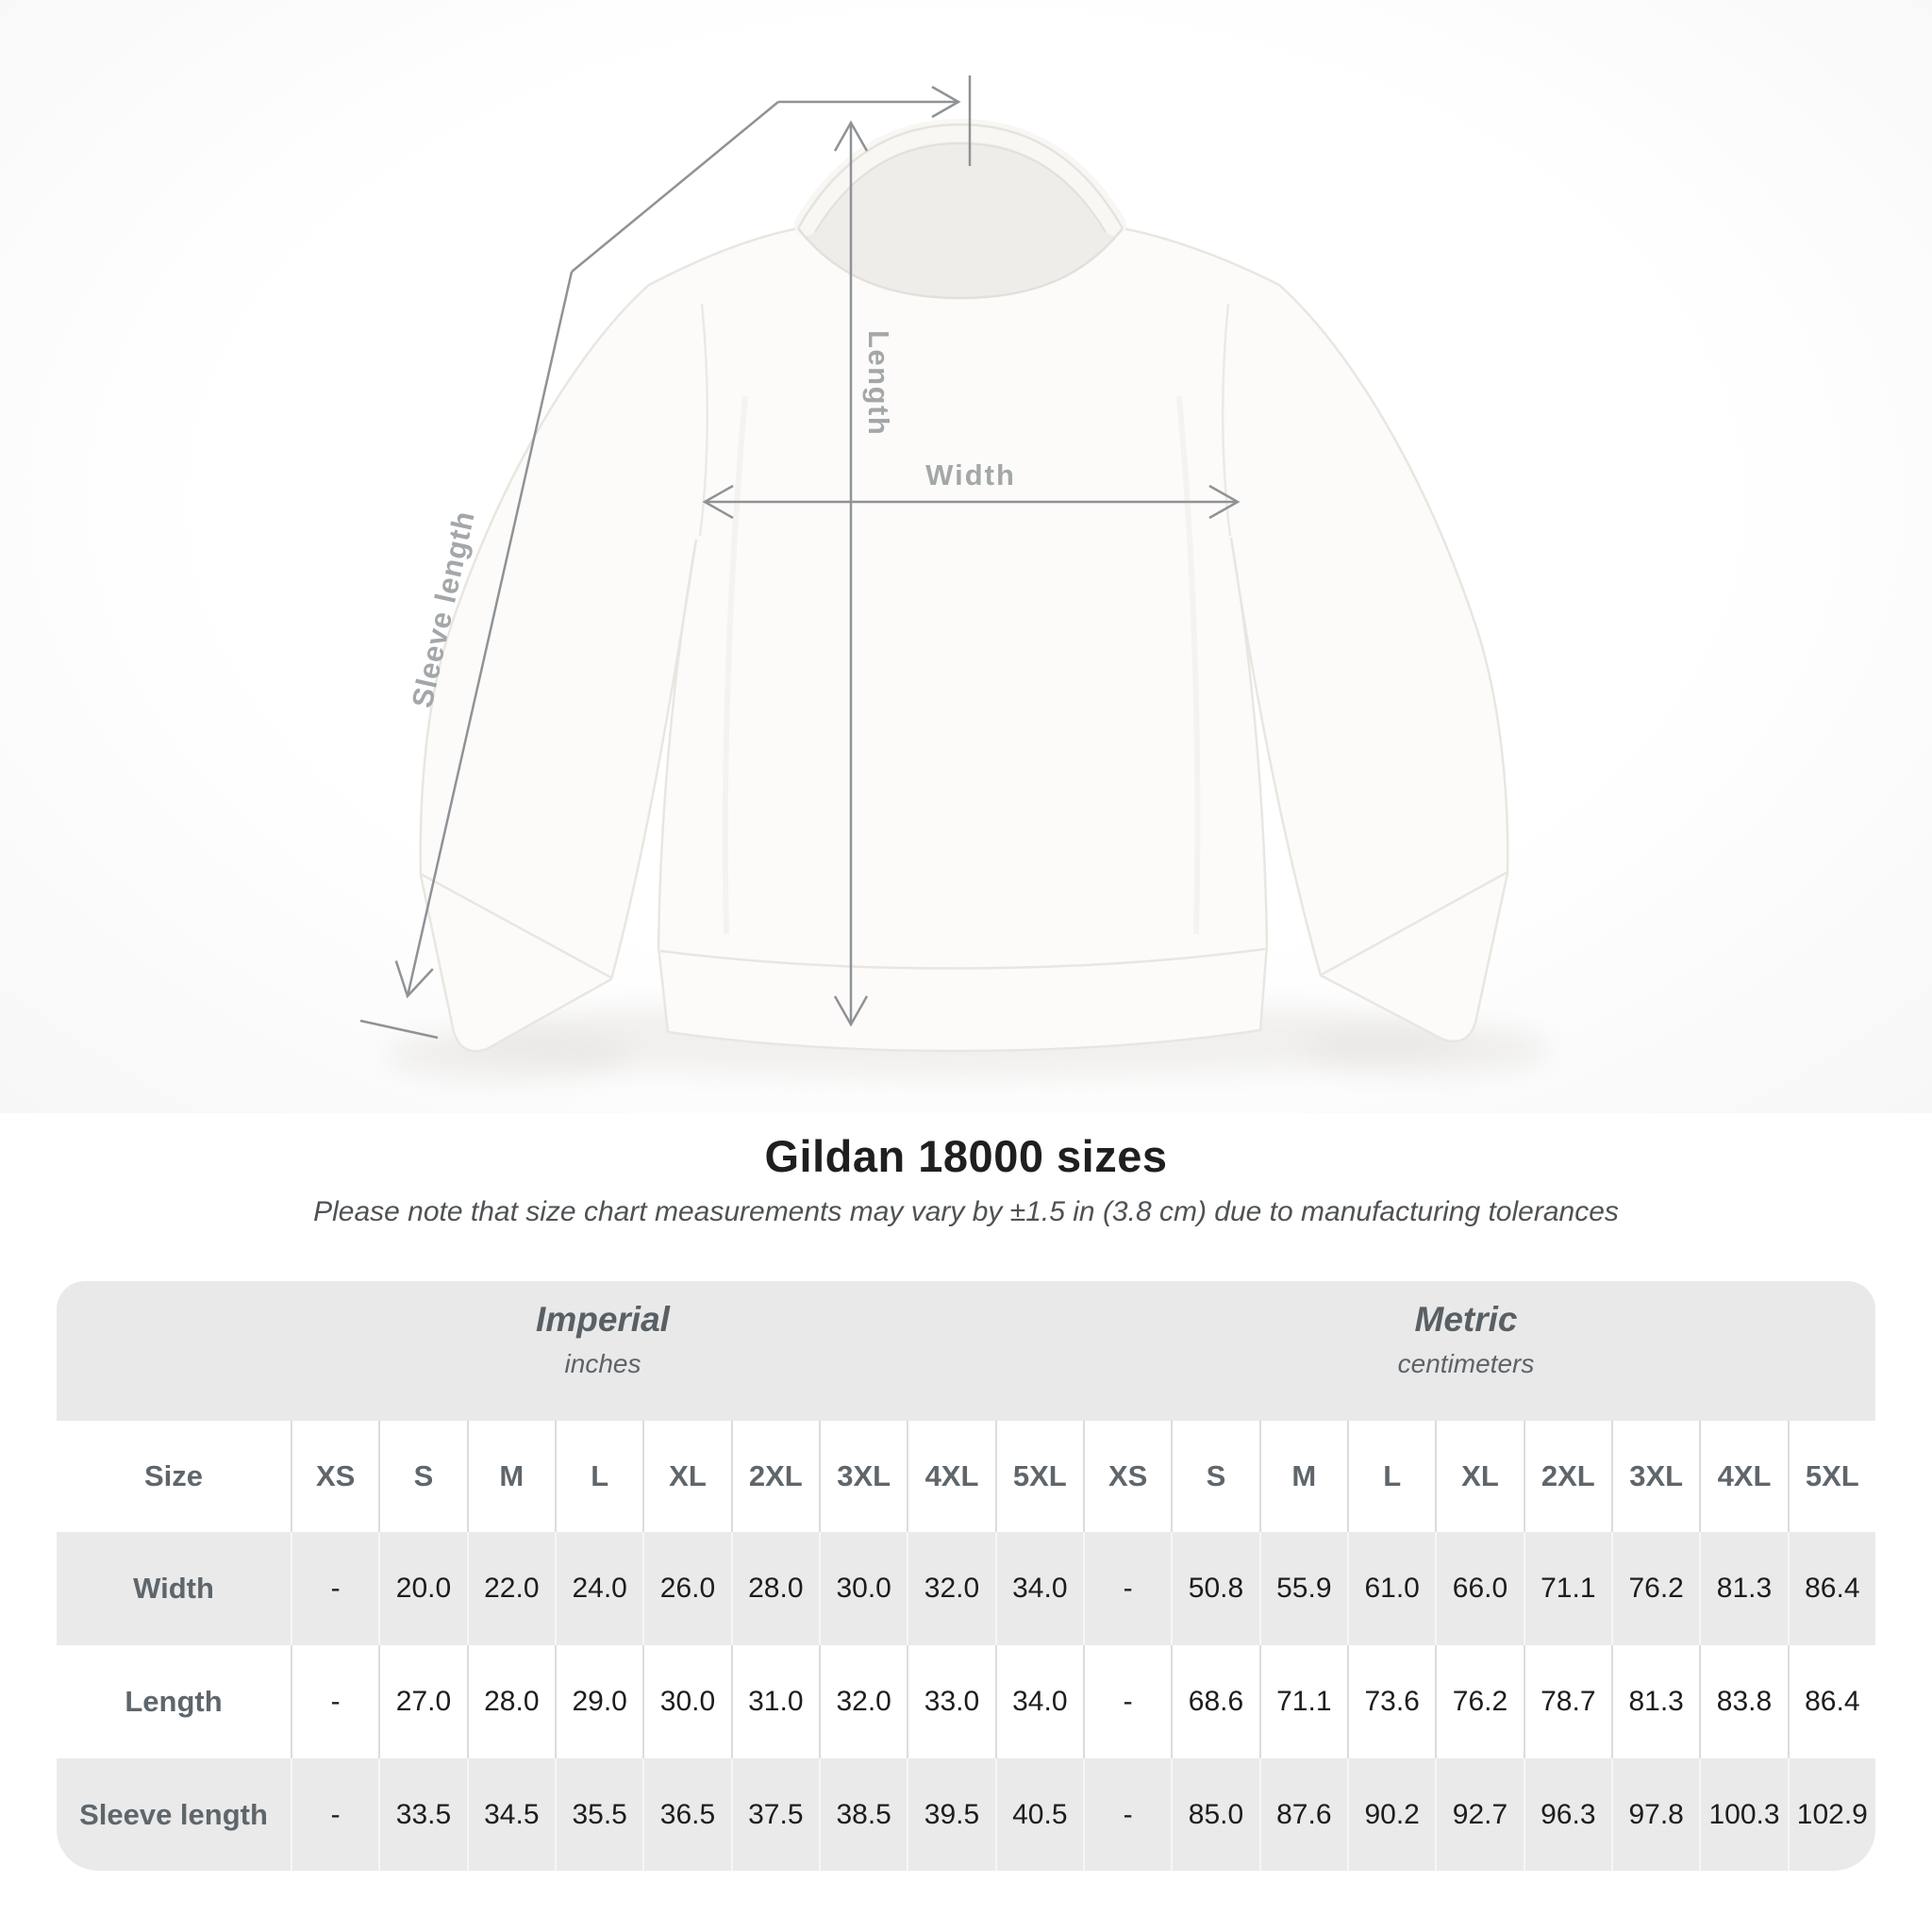 This screenshot has height=1932, width=1932. I want to click on value-imperial: 28.0, so click(511, 1701).